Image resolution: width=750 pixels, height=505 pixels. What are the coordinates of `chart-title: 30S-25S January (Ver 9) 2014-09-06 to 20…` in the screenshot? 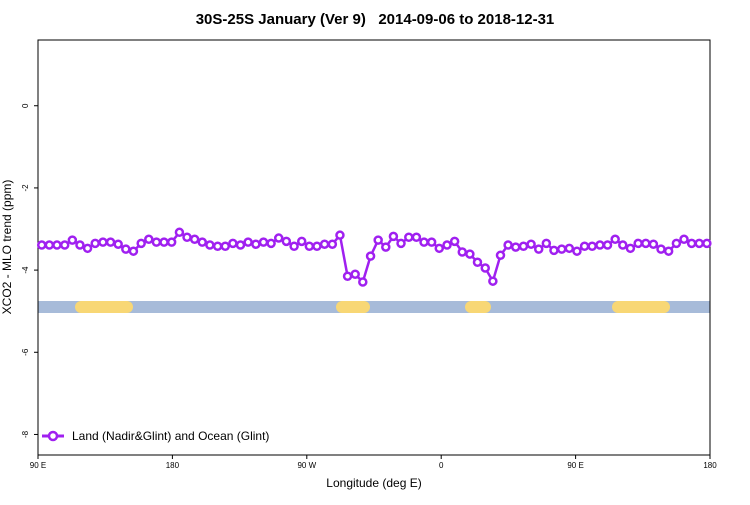 It's located at (375, 19).